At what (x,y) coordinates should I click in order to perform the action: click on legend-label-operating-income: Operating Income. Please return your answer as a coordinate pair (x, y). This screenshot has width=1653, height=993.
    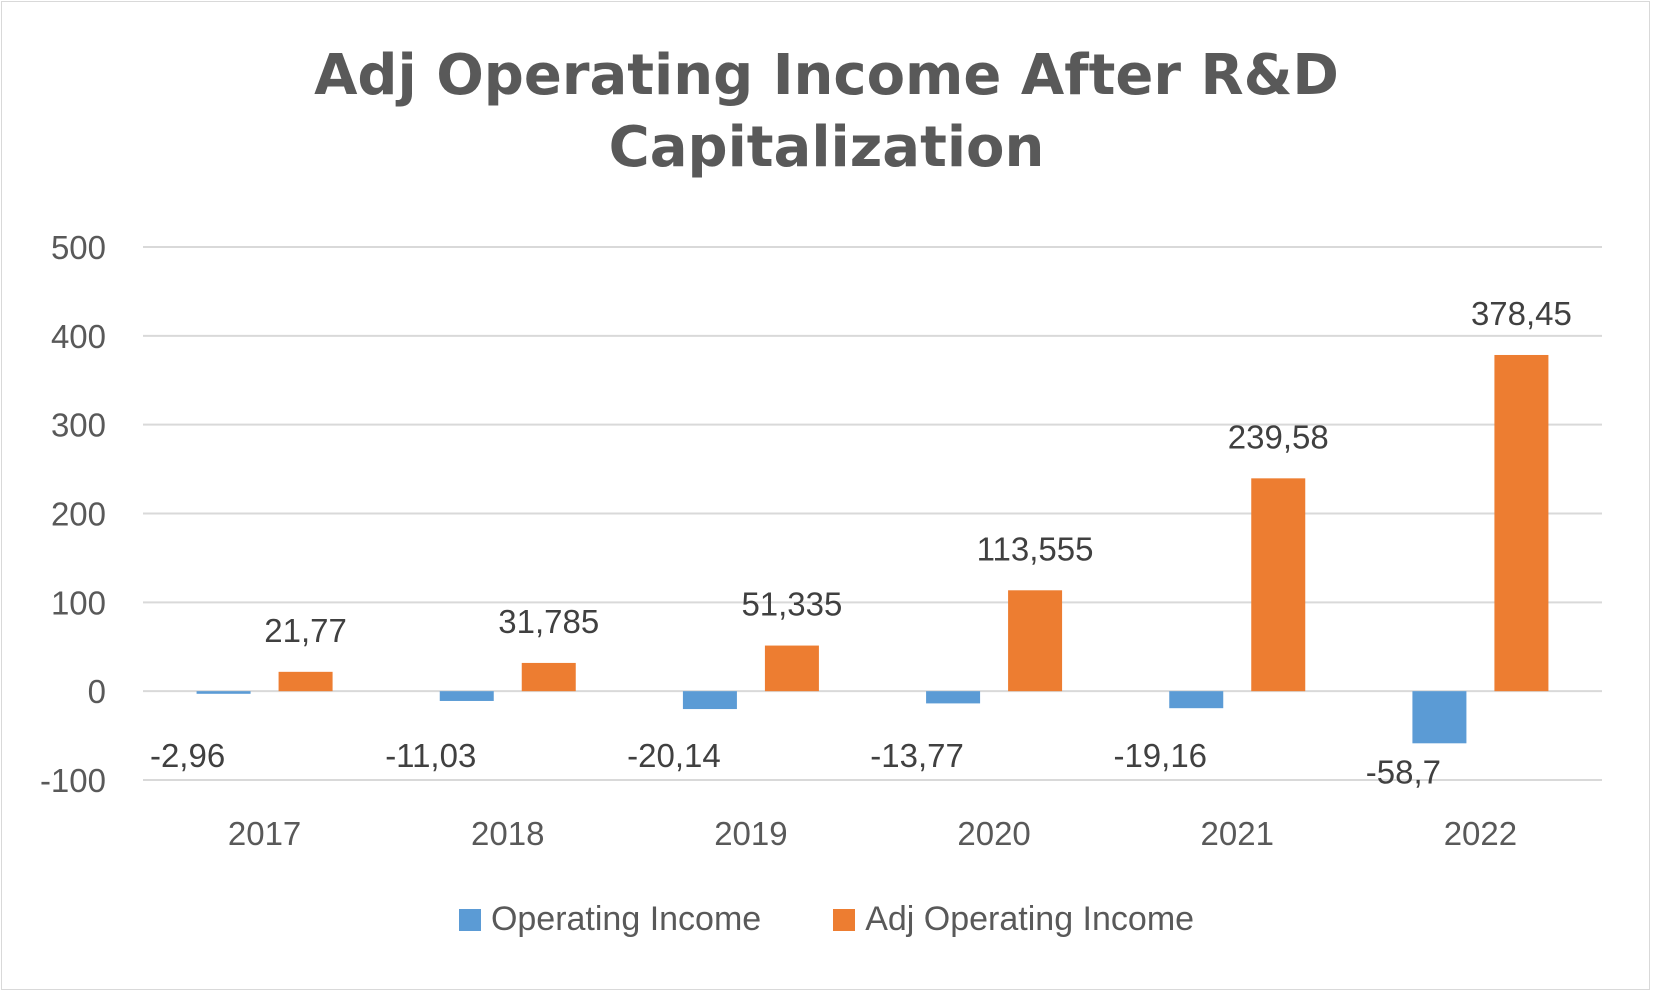
    Looking at the image, I should click on (626, 919).